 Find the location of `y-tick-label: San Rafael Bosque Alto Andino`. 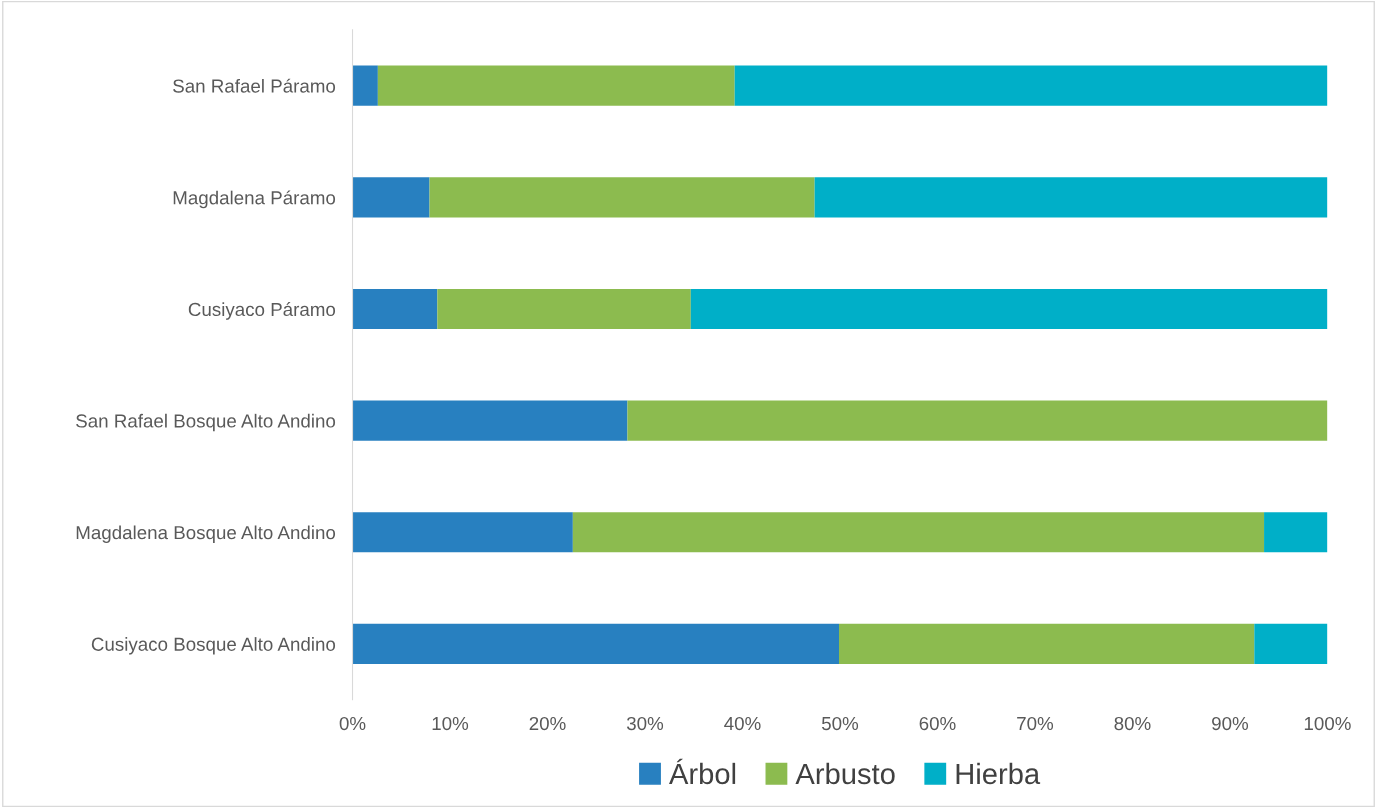

y-tick-label: San Rafael Bosque Alto Andino is located at coordinates (206, 422).